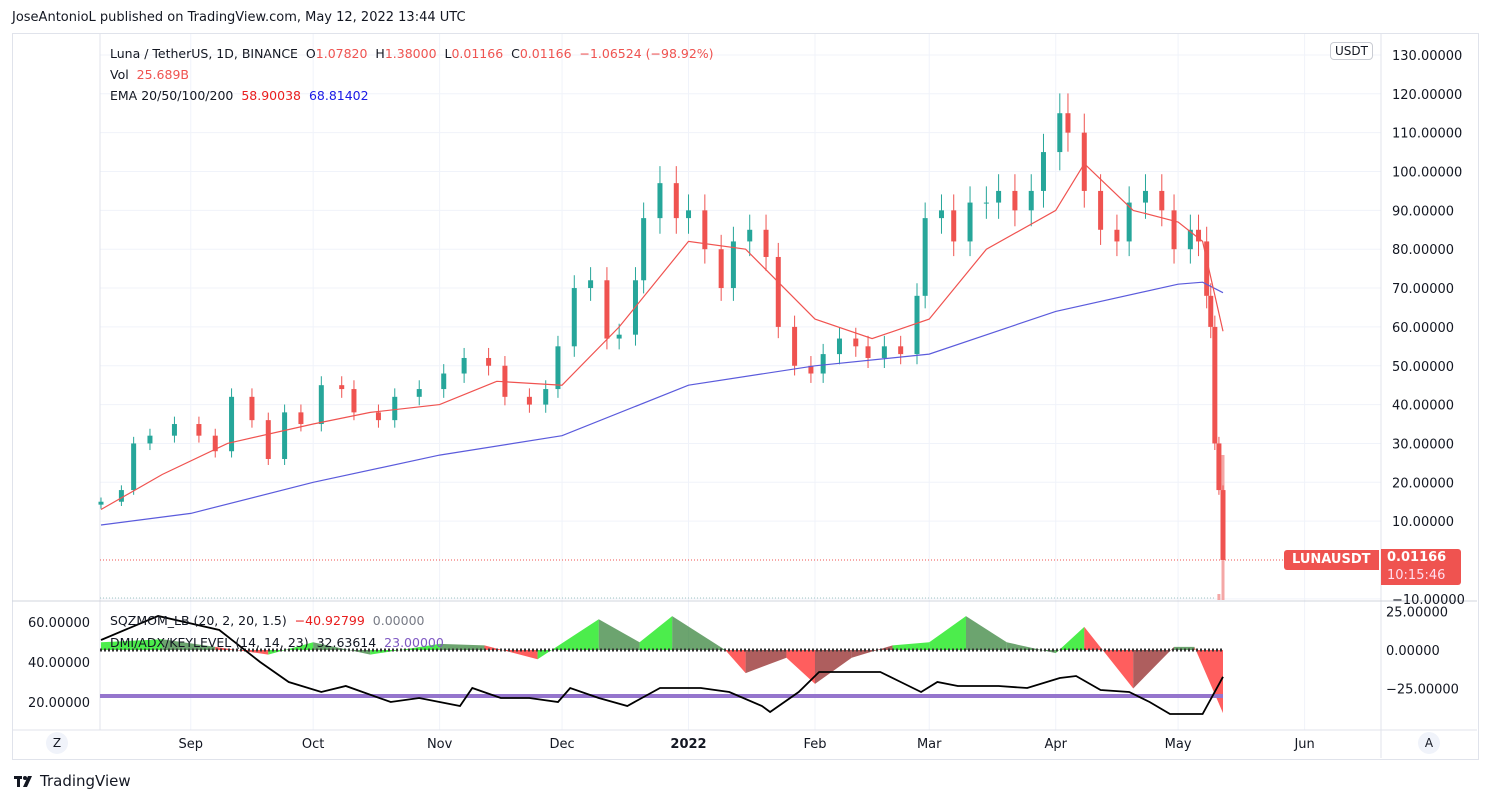  I want to click on currency-button: USDT, so click(1351, 51).